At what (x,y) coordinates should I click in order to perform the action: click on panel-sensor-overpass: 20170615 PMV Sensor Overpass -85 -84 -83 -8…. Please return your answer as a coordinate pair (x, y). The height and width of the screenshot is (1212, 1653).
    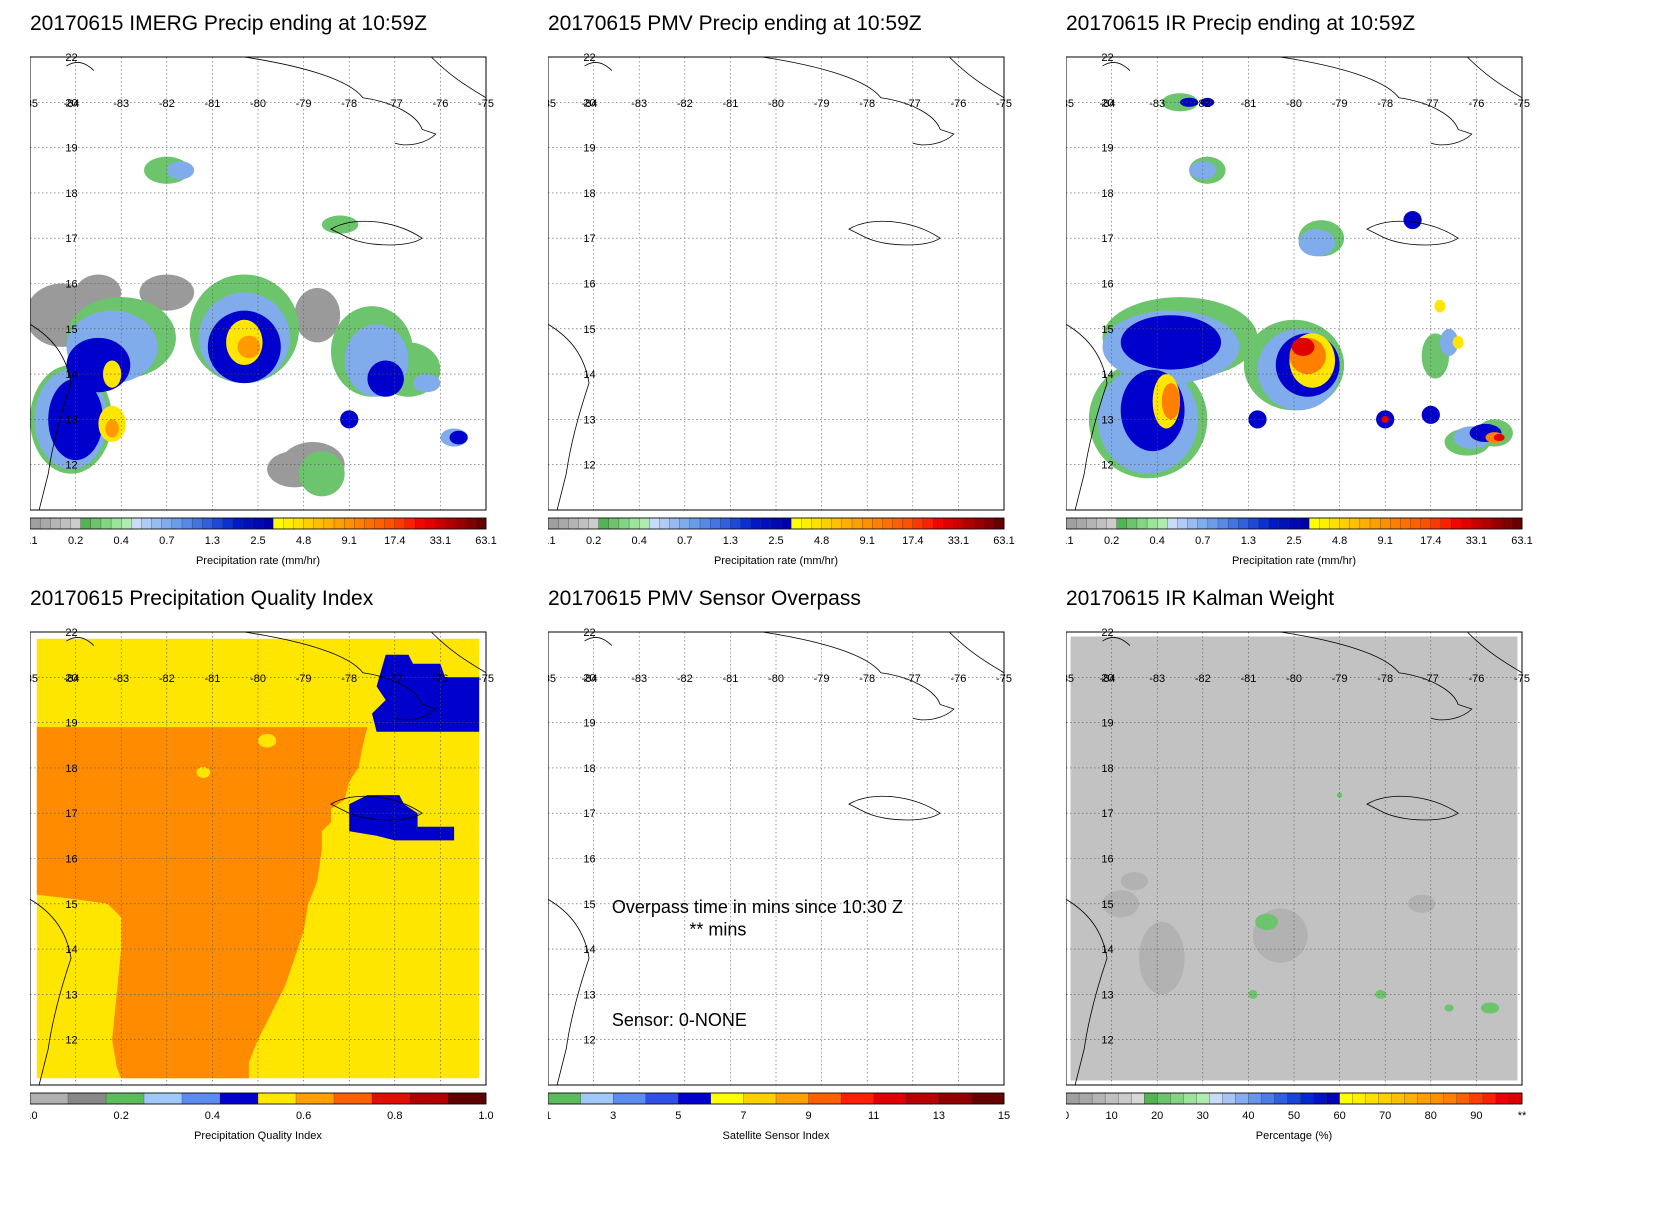
    Looking at the image, I should click on (794, 877).